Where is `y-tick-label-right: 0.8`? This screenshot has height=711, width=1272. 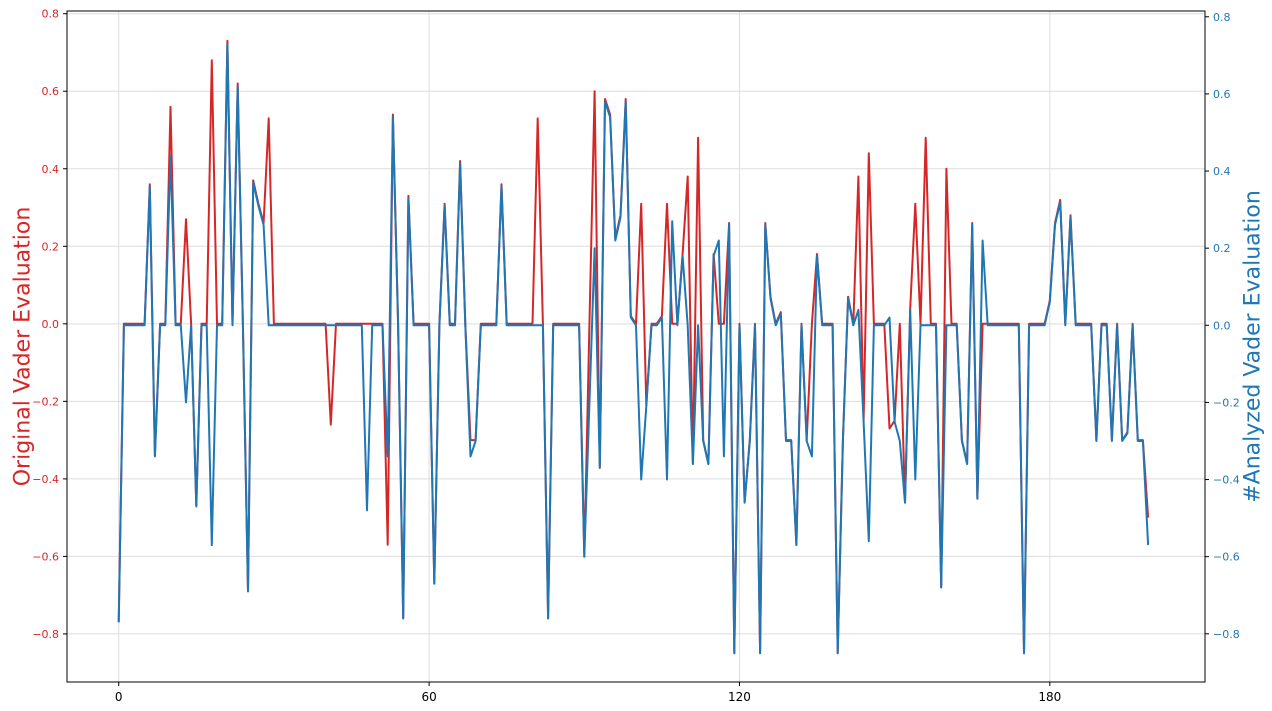
y-tick-label-right: 0.8 is located at coordinates (1222, 17).